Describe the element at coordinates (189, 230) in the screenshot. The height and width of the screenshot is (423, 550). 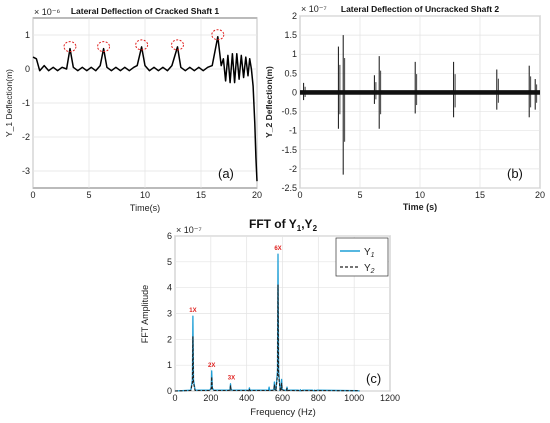
I see `chart-c-exponent: × 10⁻⁷` at that location.